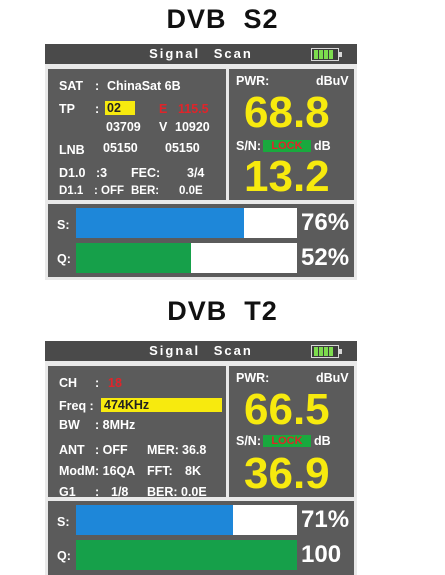 Image resolution: width=445 pixels, height=575 pixels. What do you see at coordinates (201, 240) in the screenshot?
I see `strength-quality-box: S: 76% Q: 52%` at bounding box center [201, 240].